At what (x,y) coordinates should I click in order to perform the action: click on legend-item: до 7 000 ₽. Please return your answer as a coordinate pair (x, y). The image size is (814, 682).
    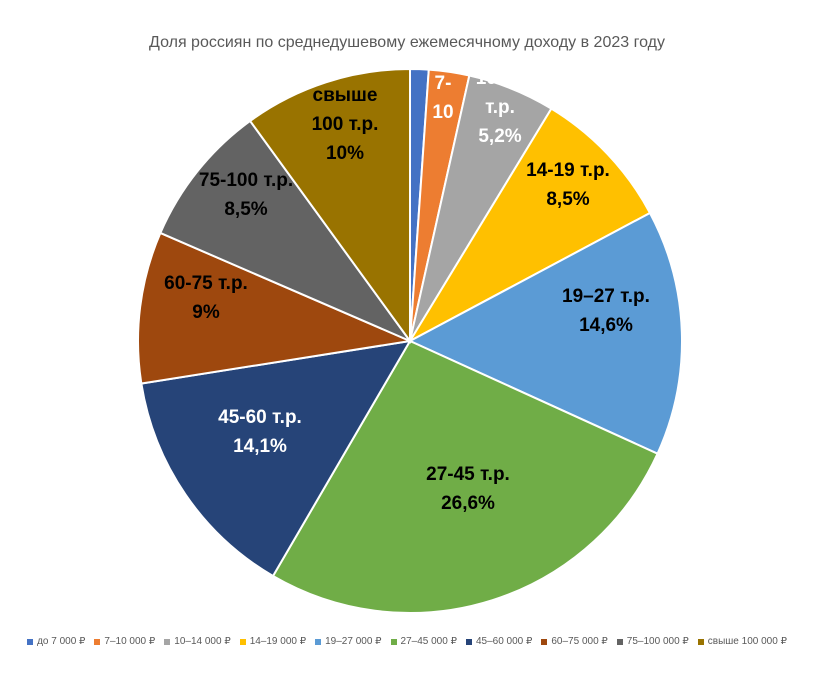
    Looking at the image, I should click on (56, 641).